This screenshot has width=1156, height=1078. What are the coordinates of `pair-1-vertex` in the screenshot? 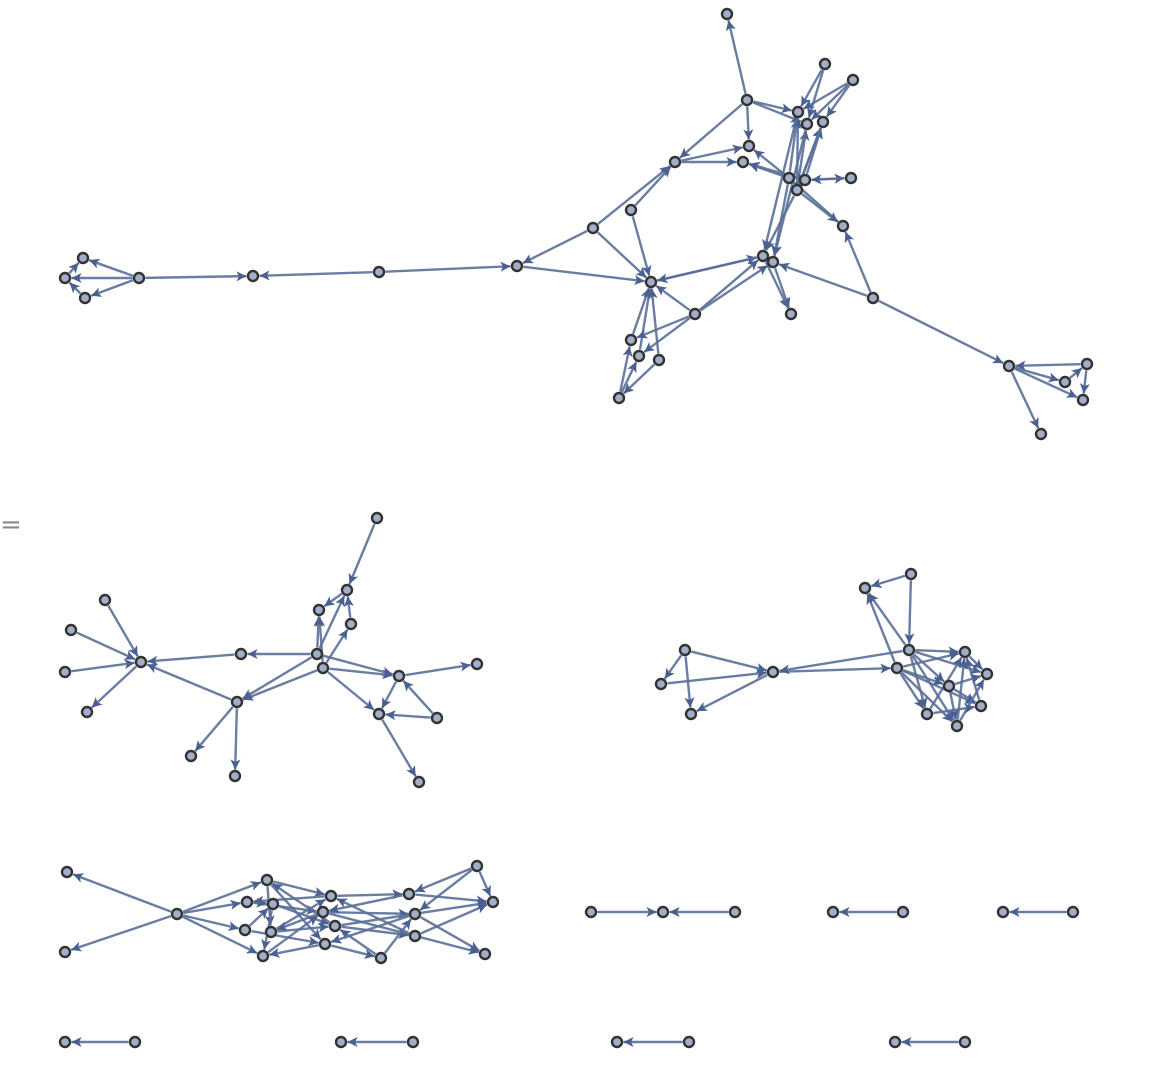 It's located at (903, 912).